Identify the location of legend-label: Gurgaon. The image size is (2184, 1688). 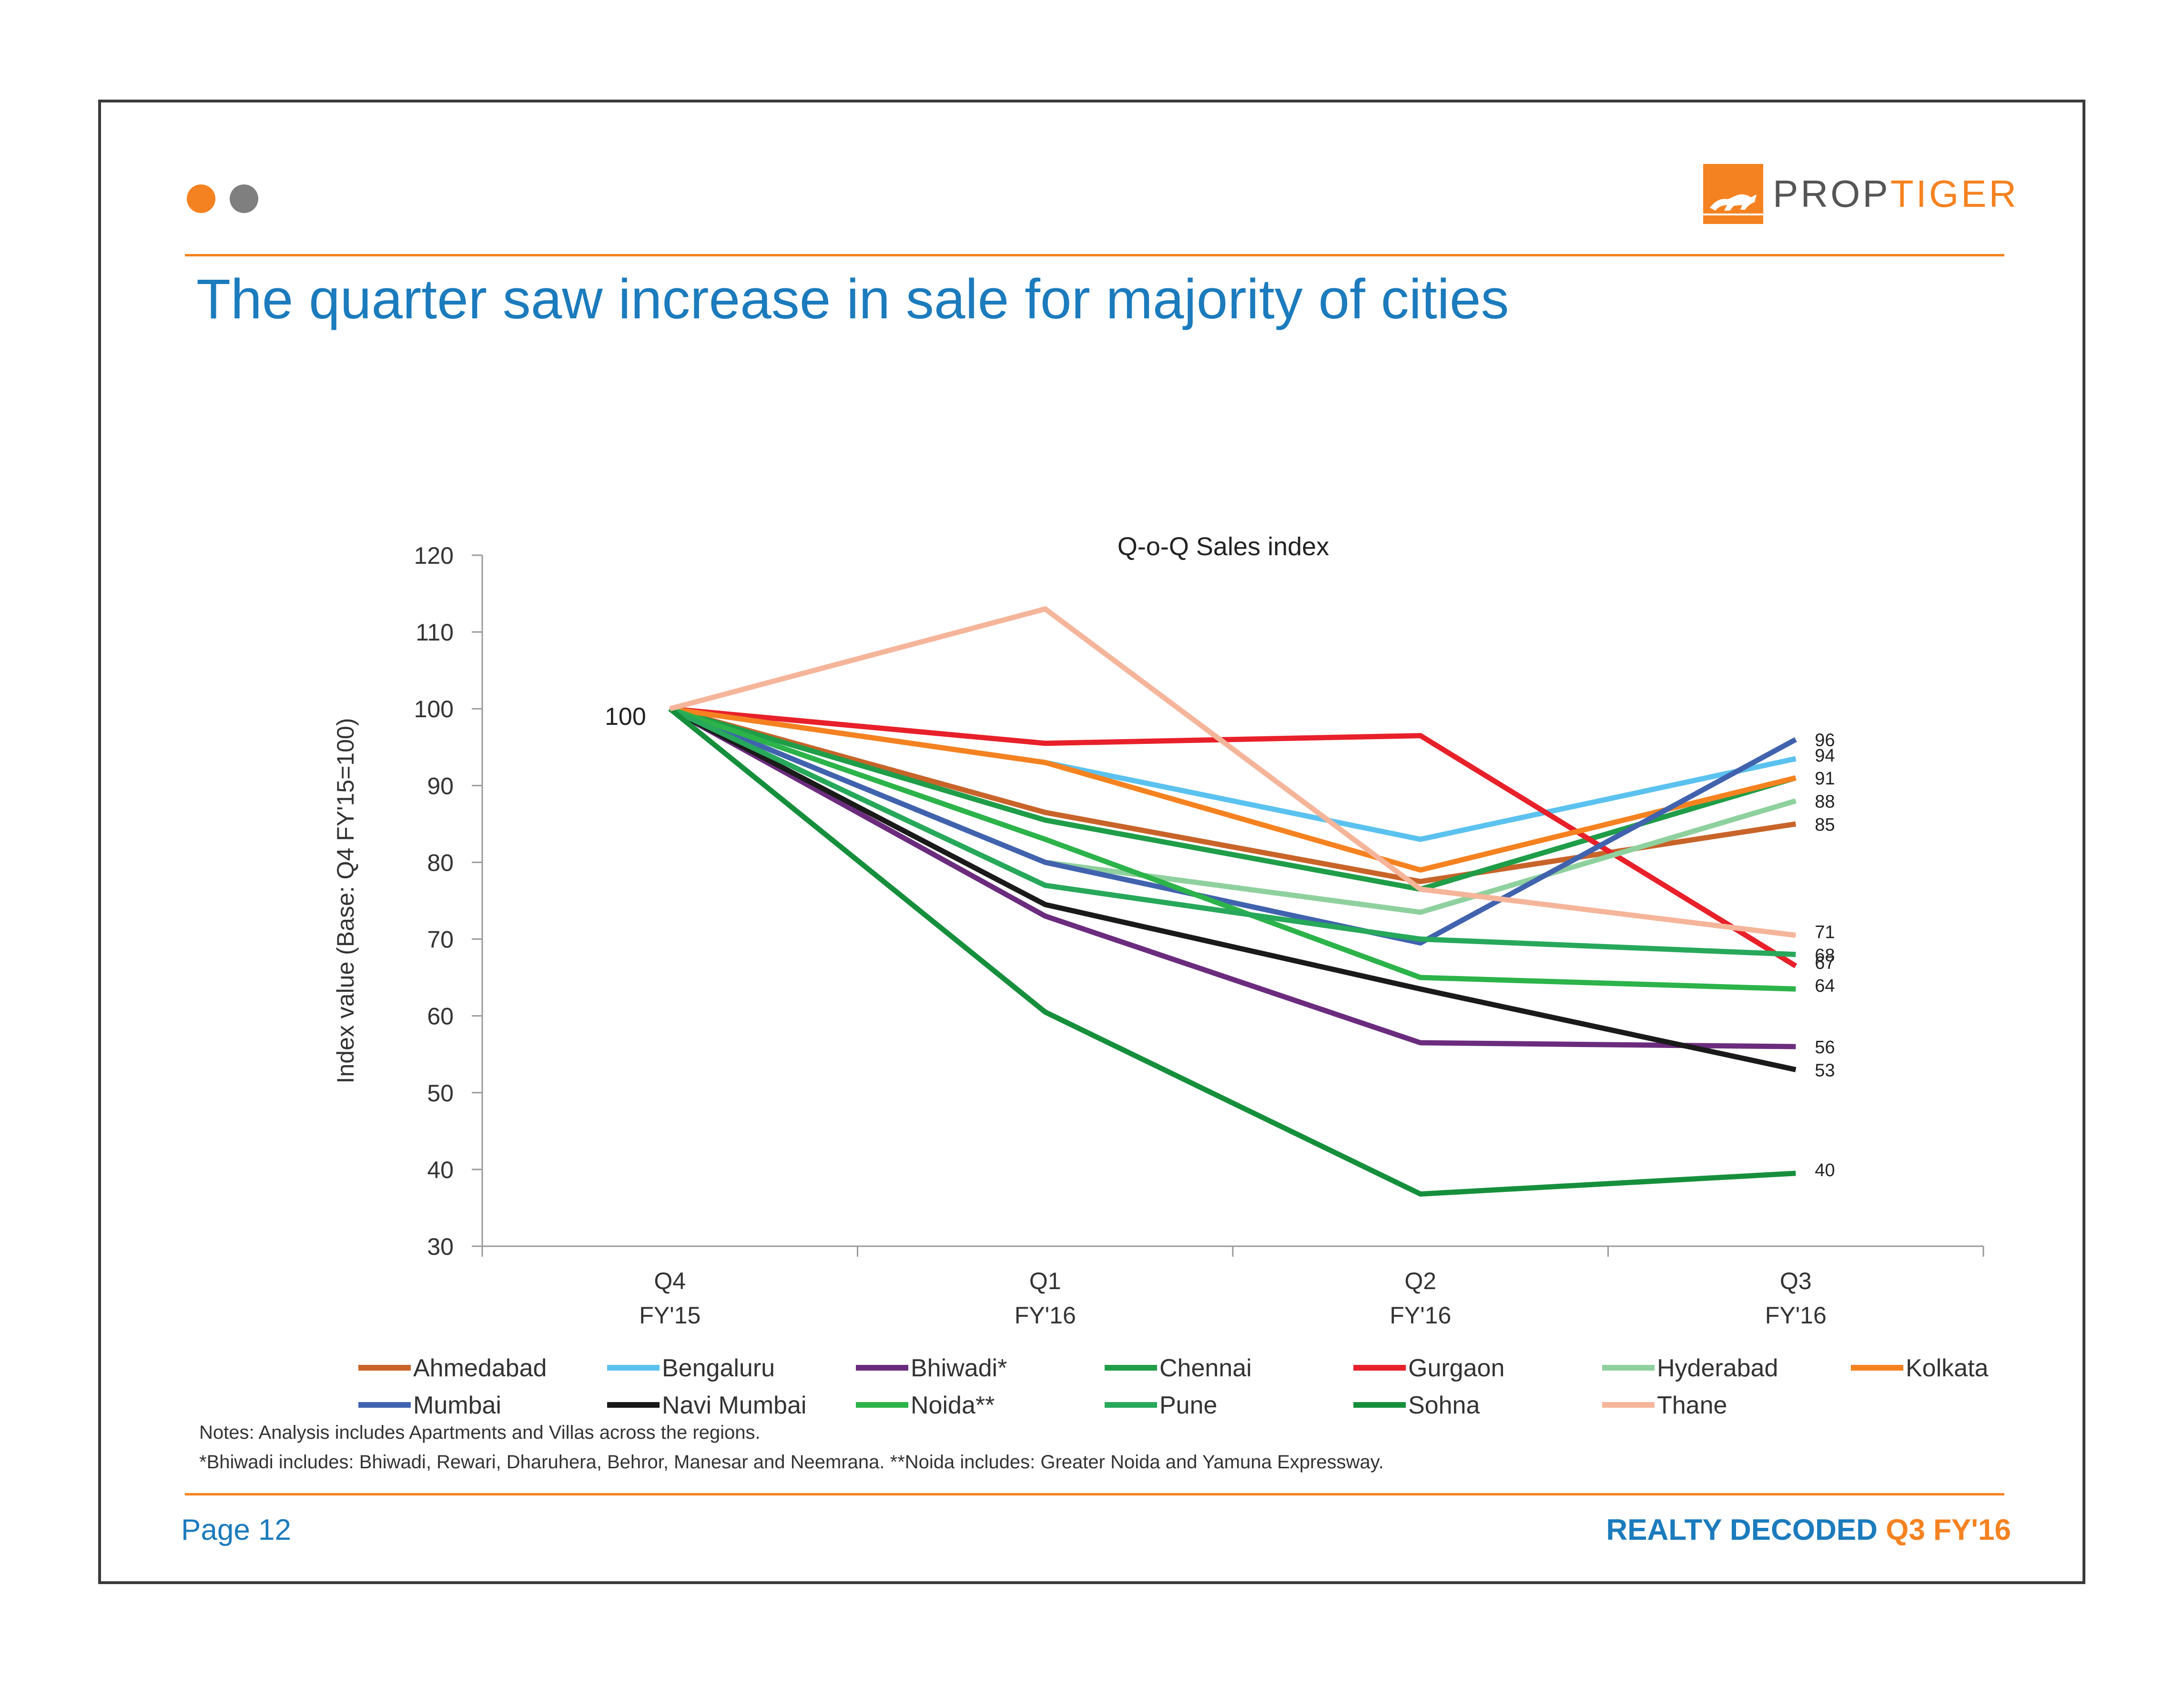
(1456, 1368).